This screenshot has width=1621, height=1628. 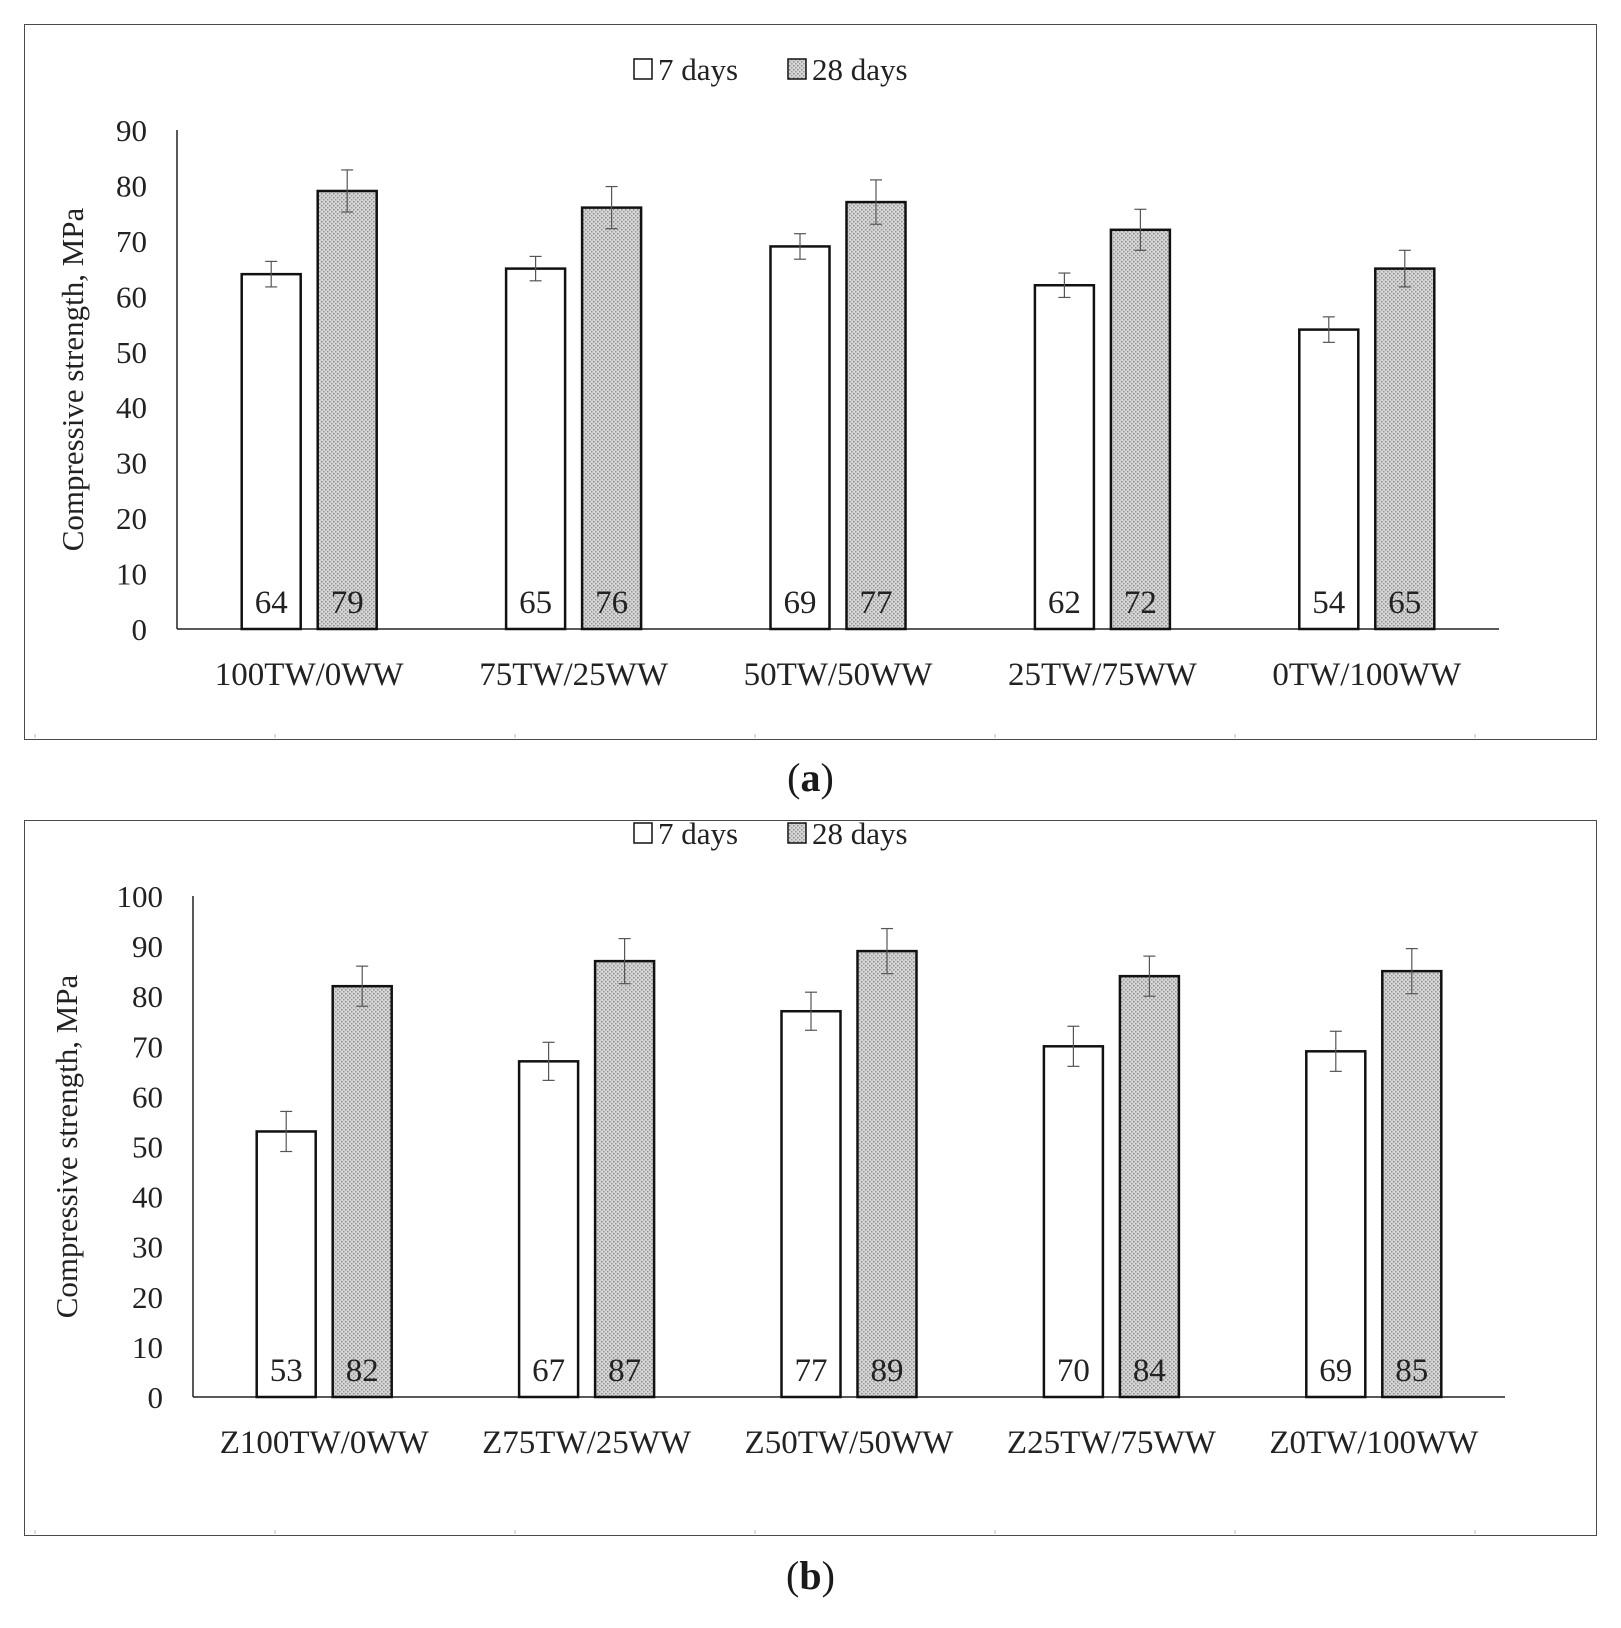 What do you see at coordinates (131, 241) in the screenshot?
I see `a-y-tick-label: 70` at bounding box center [131, 241].